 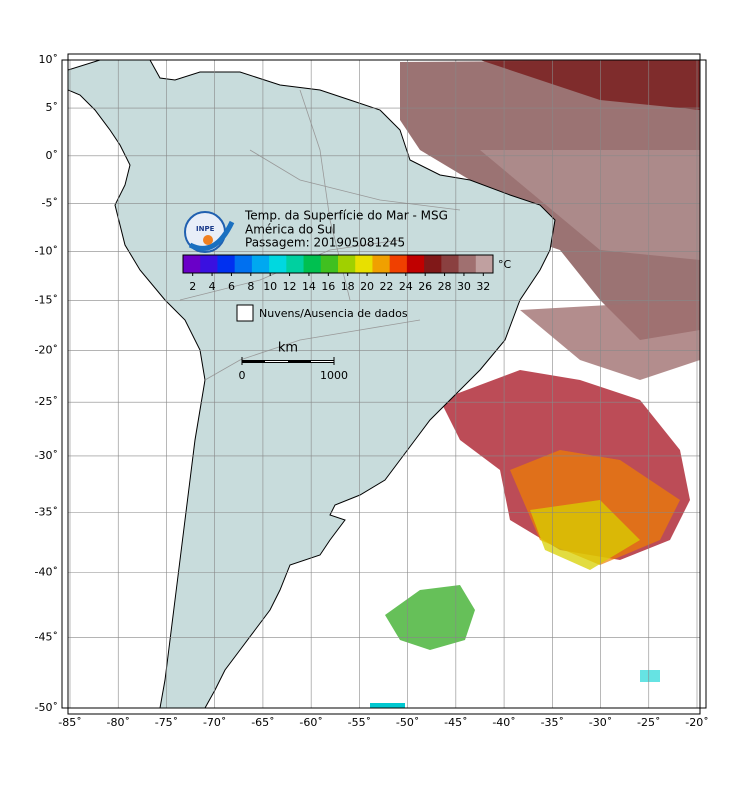 What do you see at coordinates (117, 722) in the screenshot?
I see `x-tick-label: -80˚` at bounding box center [117, 722].